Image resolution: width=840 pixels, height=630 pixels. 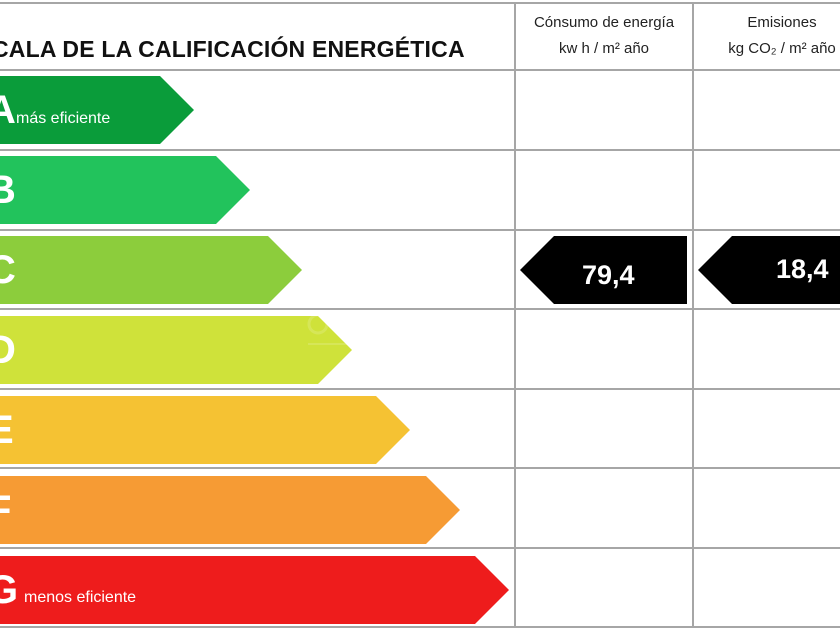 I want to click on rating-letter-c: C, so click(x=8, y=270).